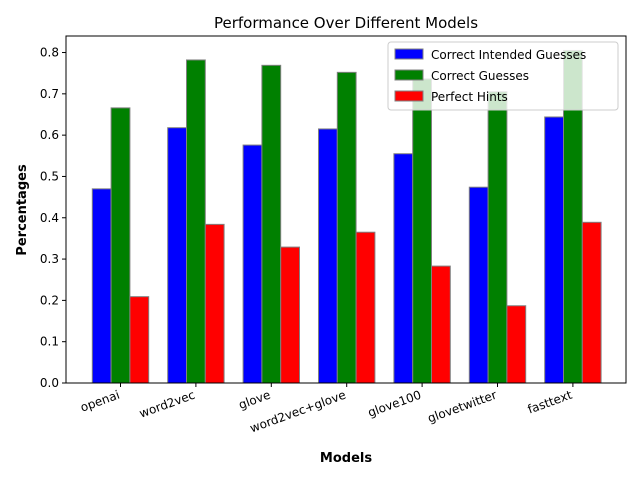 The image size is (640, 480). I want to click on y-tick-label: 0.7, so click(49, 94).